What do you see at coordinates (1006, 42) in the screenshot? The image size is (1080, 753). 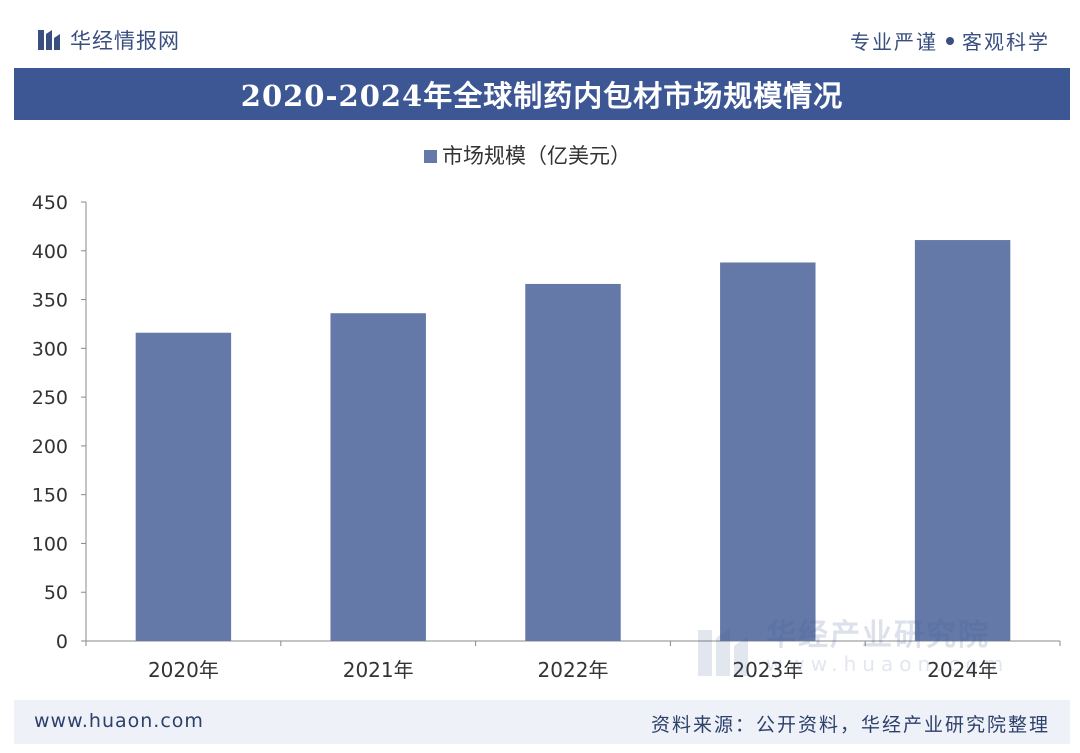 I see `tagline-right: 客观科学` at bounding box center [1006, 42].